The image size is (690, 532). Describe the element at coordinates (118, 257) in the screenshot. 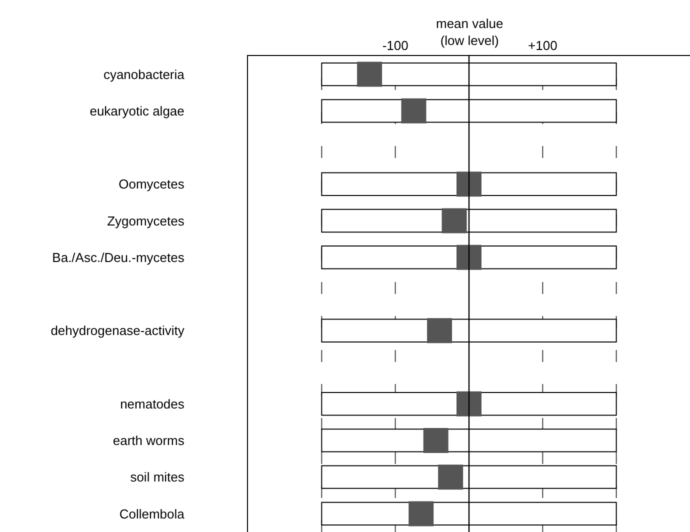

I see `y-tick-label: Ba./Asc./Deu.-mycetes` at that location.